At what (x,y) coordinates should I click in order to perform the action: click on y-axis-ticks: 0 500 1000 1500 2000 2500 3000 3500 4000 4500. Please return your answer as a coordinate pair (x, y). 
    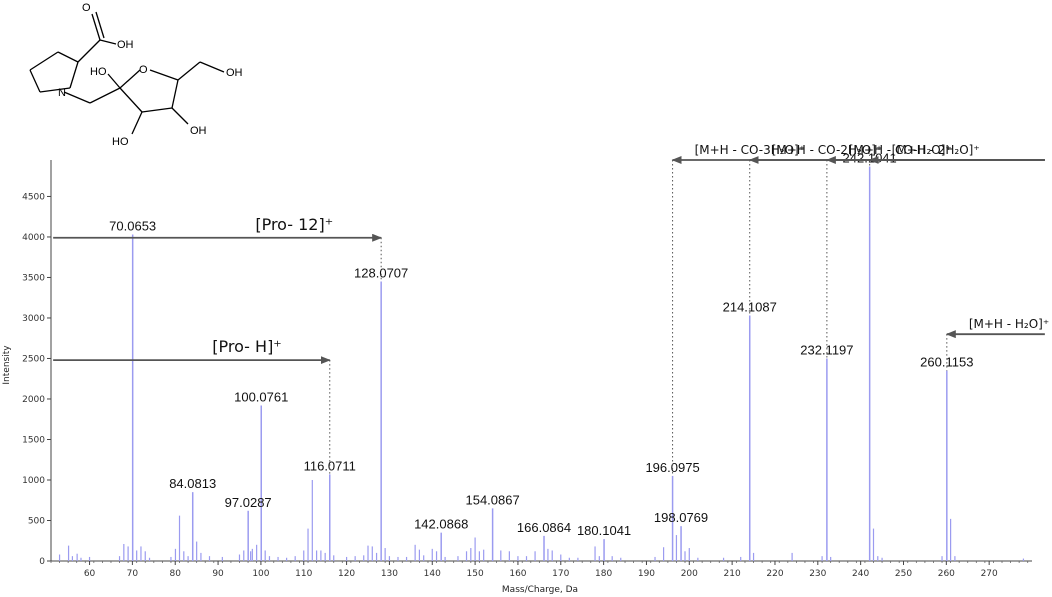
    Looking at the image, I should click on (36, 379).